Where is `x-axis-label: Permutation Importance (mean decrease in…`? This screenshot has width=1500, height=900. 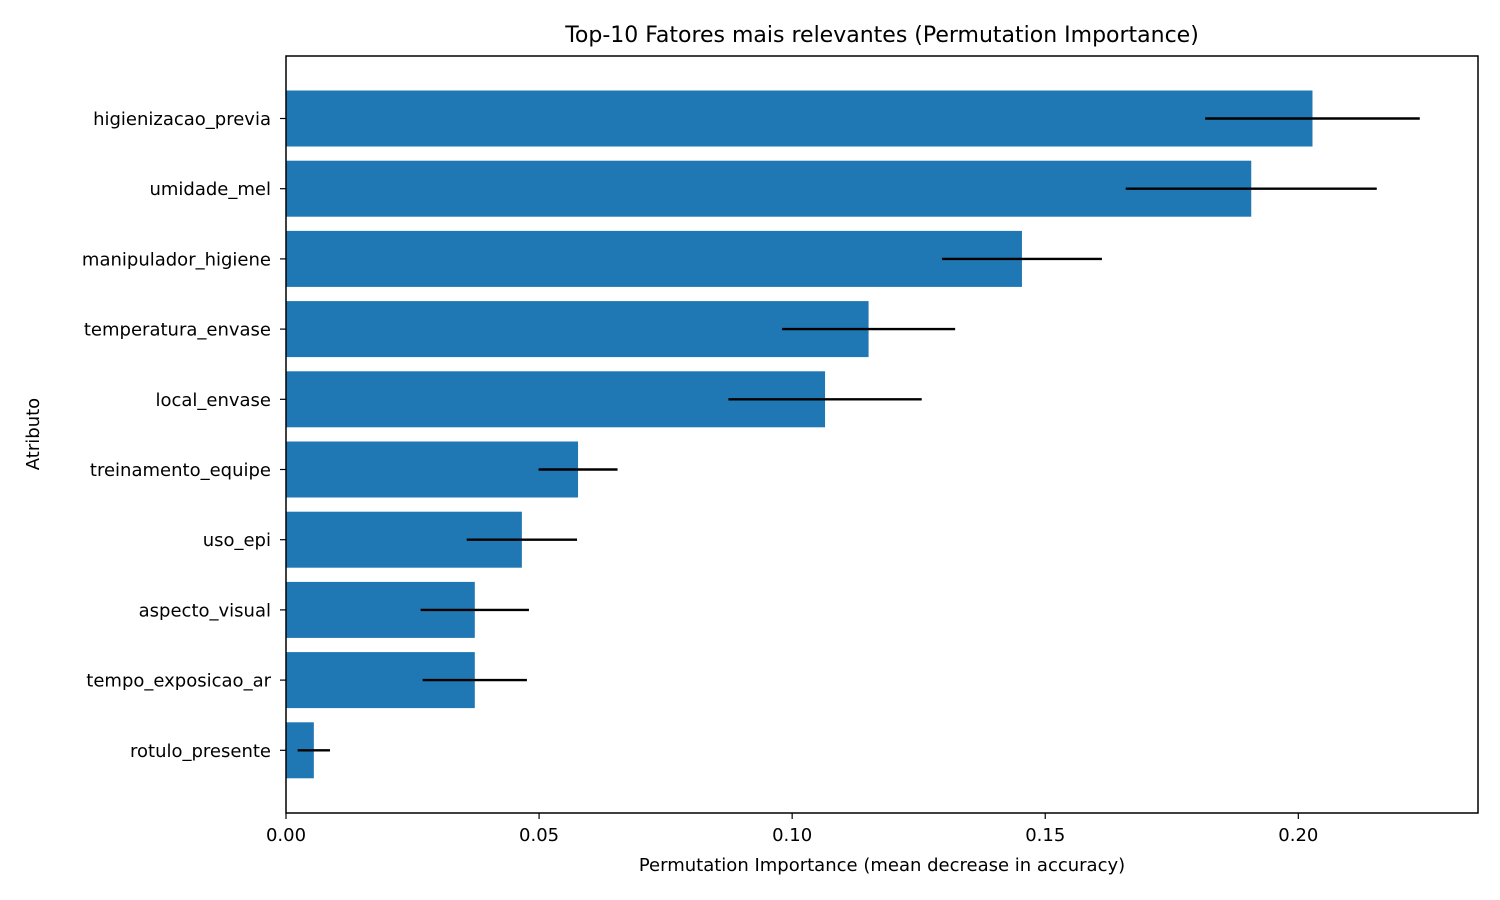
x-axis-label: Permutation Importance (mean decrease in… is located at coordinates (882, 865).